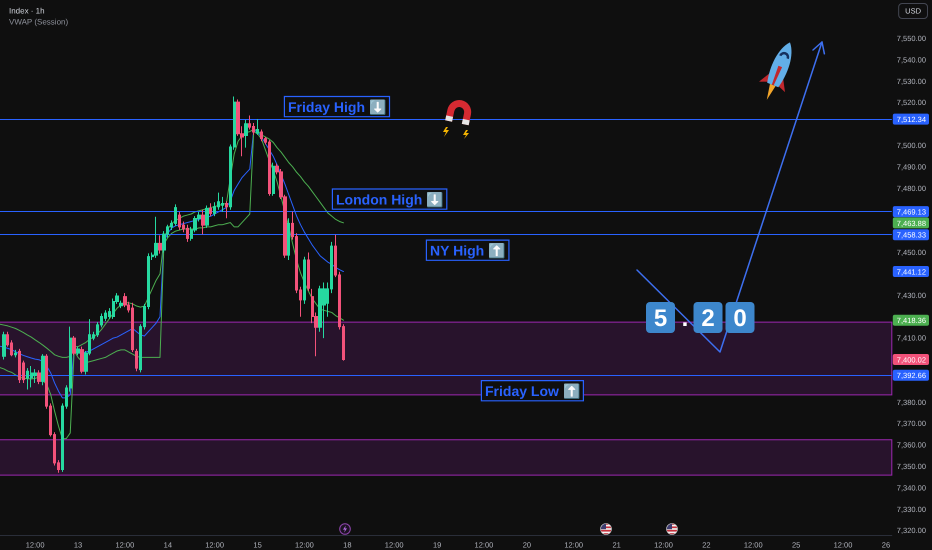  I want to click on ref-line-label: London High ⬇, so click(390, 200).